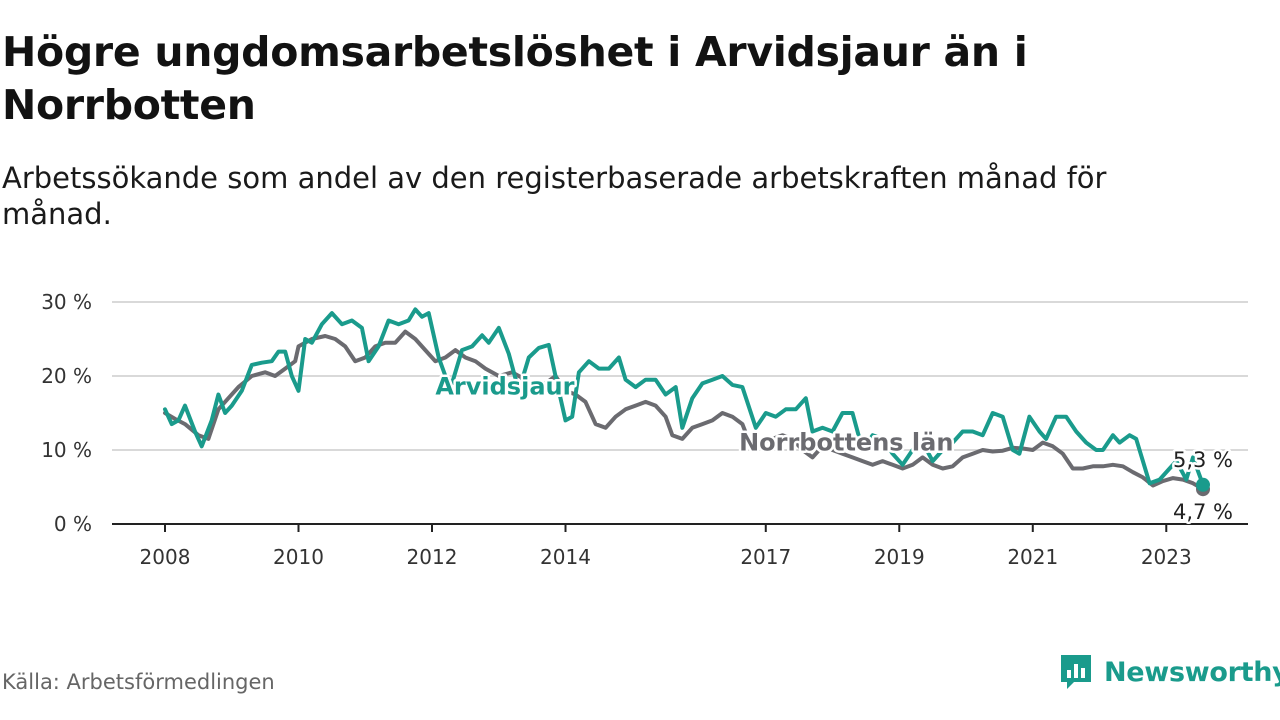 The image size is (1280, 720). What do you see at coordinates (66, 376) in the screenshot?
I see `y-tick-label: 20 %` at bounding box center [66, 376].